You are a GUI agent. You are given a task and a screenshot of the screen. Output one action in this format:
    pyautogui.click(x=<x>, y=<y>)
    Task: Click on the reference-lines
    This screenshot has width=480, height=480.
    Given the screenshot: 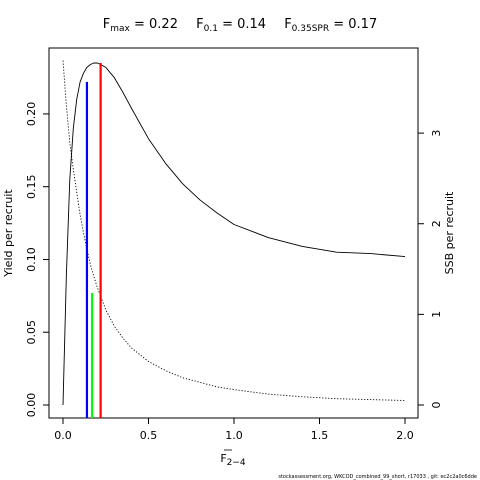 What is the action you would take?
    pyautogui.click(x=93, y=240)
    